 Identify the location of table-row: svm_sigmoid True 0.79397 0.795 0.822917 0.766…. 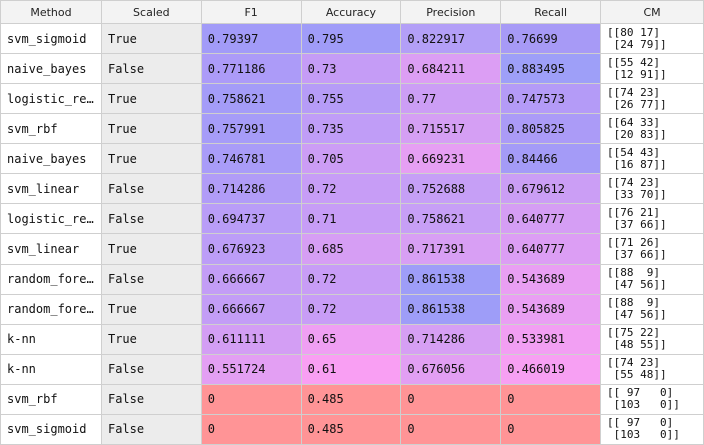
(352, 38).